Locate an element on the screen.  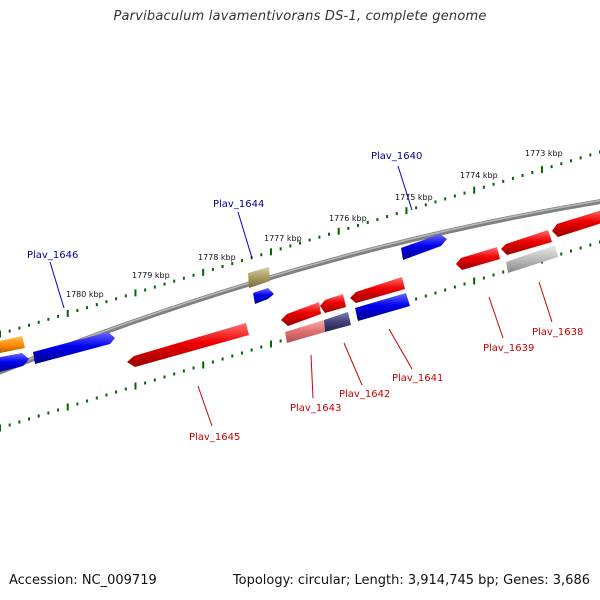
tick-label-1776: 1776 kbp is located at coordinates (348, 218).